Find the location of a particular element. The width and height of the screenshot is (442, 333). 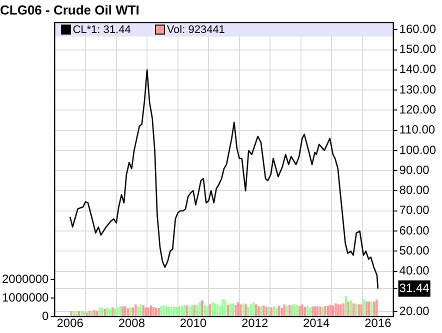

x-tick-label: 2008 is located at coordinates (132, 323).